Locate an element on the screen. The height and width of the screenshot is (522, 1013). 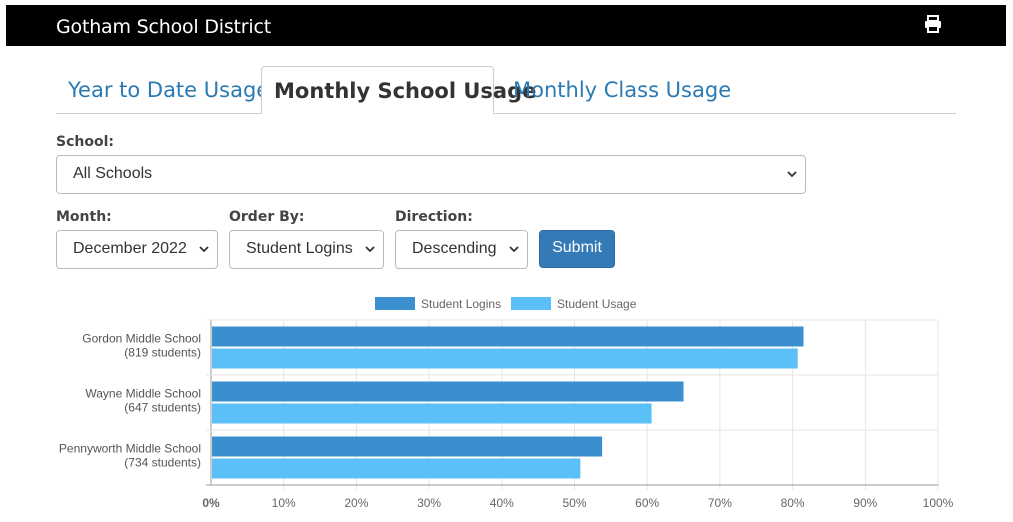
x-tick-label: 70% is located at coordinates (720, 503).